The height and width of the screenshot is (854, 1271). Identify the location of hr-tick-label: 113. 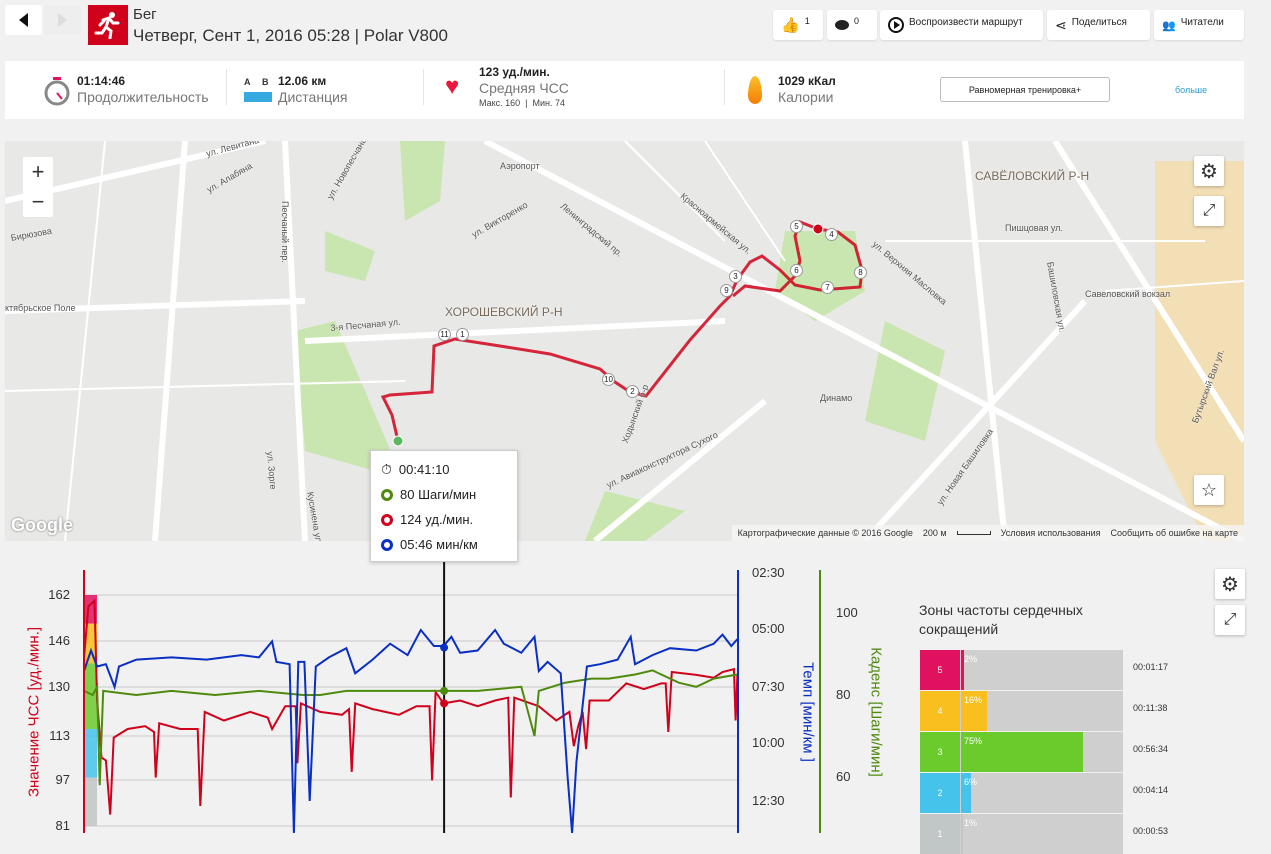
(59, 735).